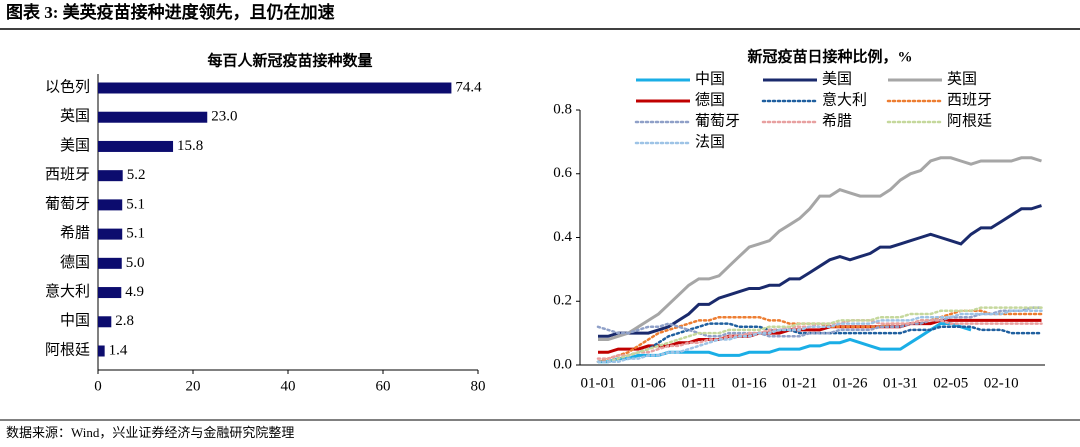 Image resolution: width=1080 pixels, height=447 pixels. What do you see at coordinates (562, 173) in the screenshot?
I see `y-tick-label: 0.6` at bounding box center [562, 173].